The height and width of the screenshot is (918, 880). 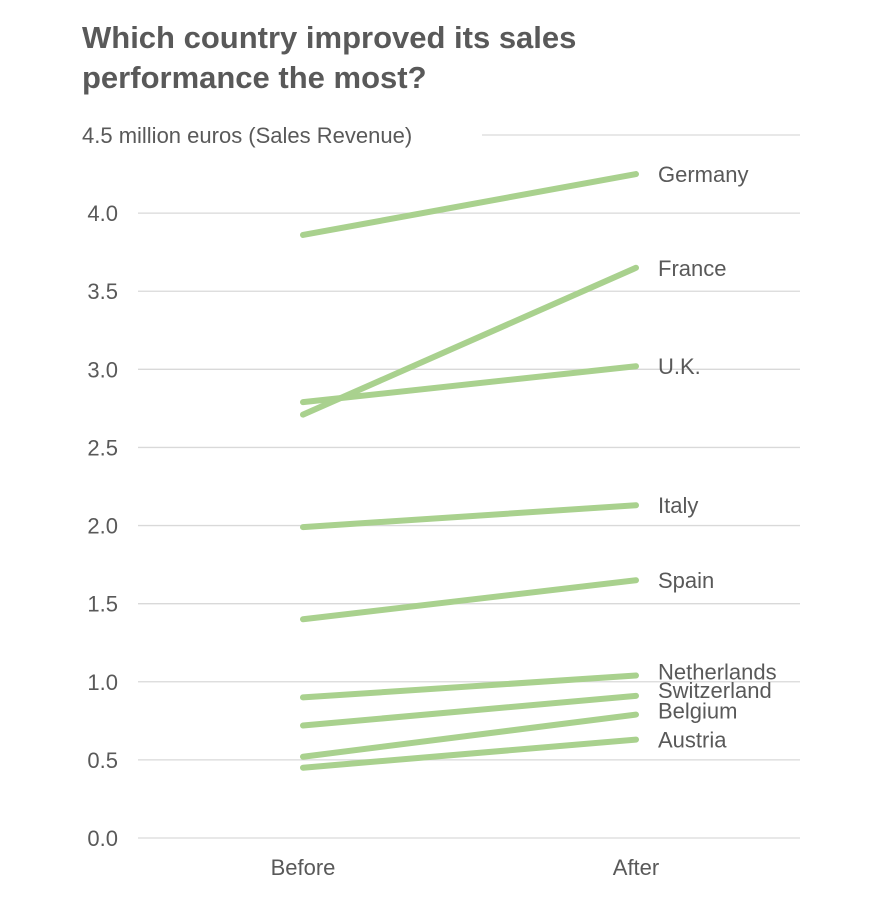 I want to click on series-label-netherlands: Netherlands, so click(x=717, y=672).